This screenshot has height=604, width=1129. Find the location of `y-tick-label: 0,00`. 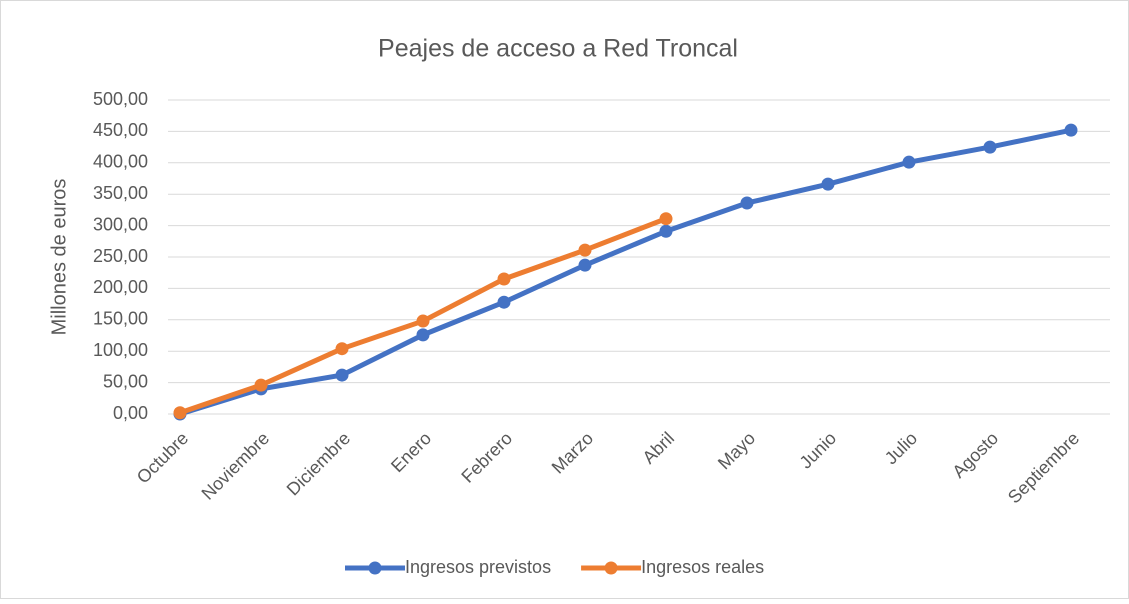

y-tick-label: 0,00 is located at coordinates (130, 413).